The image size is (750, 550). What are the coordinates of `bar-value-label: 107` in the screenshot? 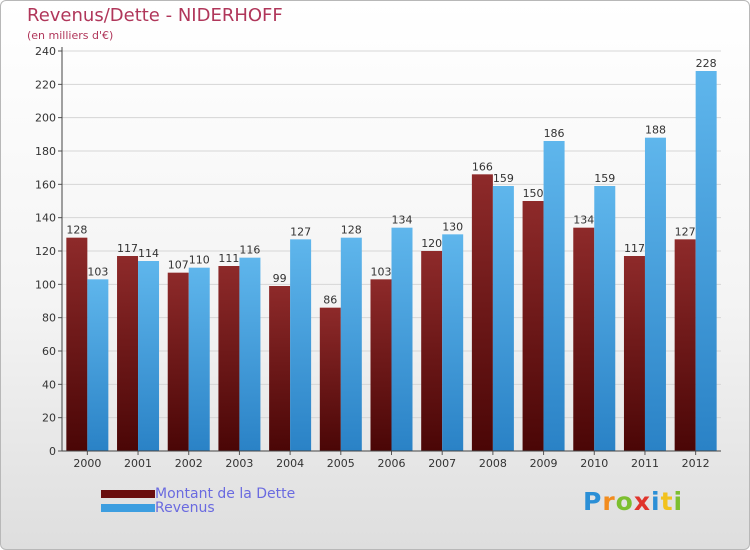 It's located at (178, 265).